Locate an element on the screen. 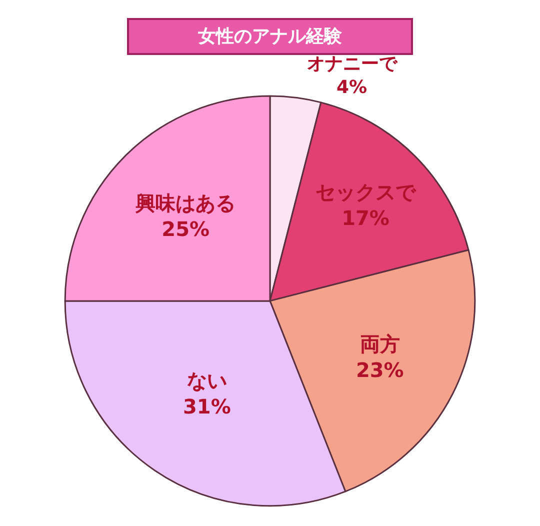 The image size is (540, 526). data-label: 23% is located at coordinates (380, 370).